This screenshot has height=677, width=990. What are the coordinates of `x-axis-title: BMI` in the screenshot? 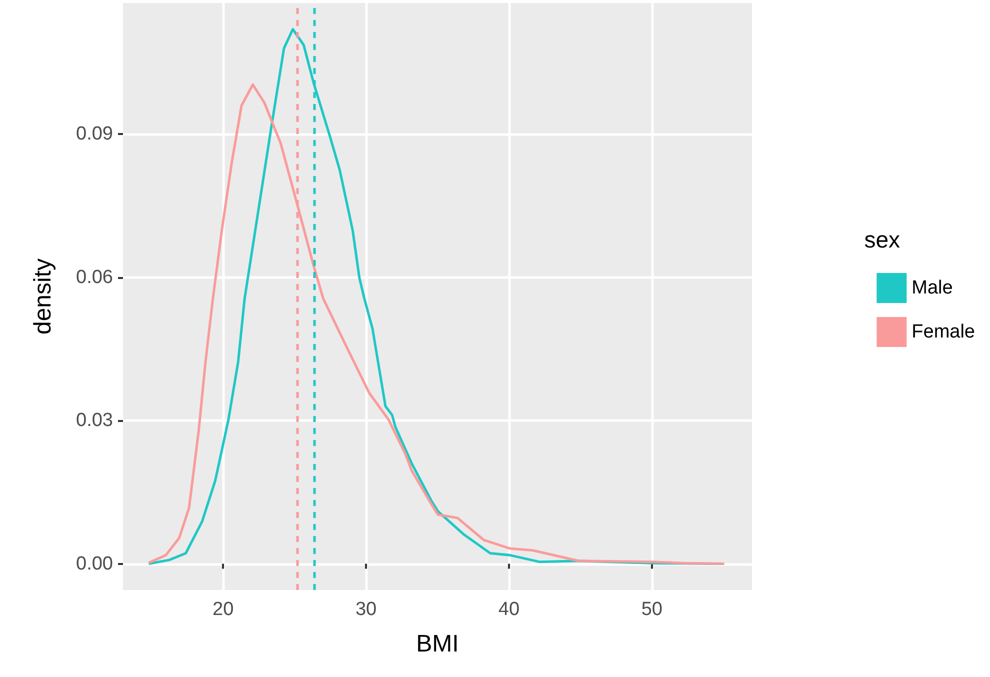 It's located at (437, 644).